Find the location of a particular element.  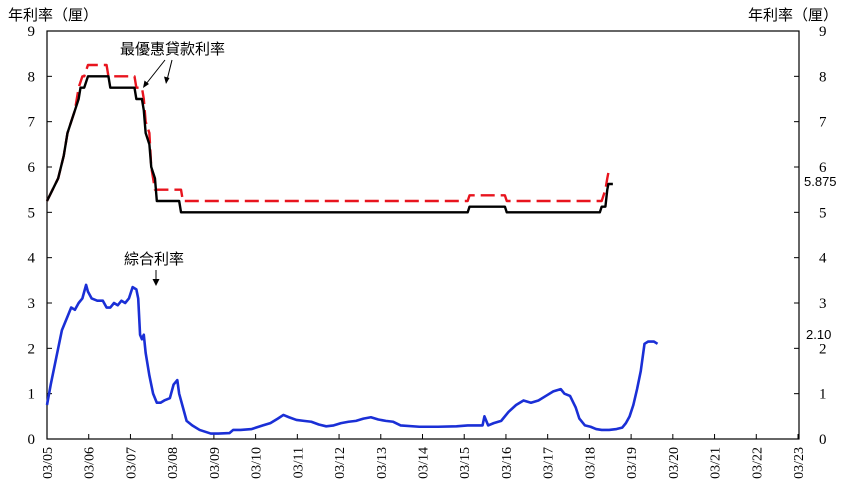

y-tick-label-left: 7 is located at coordinates (32, 123).